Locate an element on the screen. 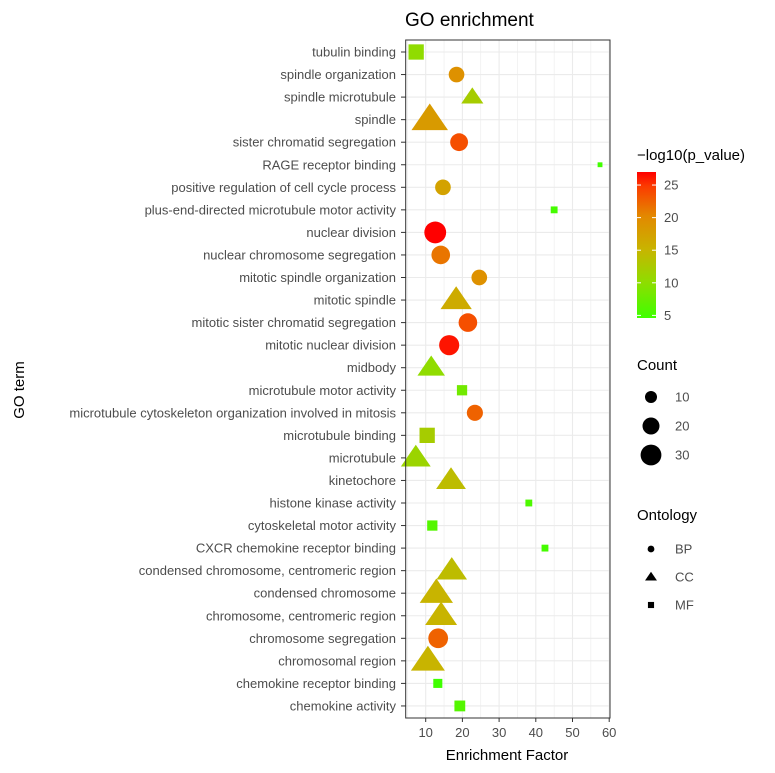 This screenshot has width=775, height=773. y-tick-label: sister chromatid segregation is located at coordinates (314, 142).